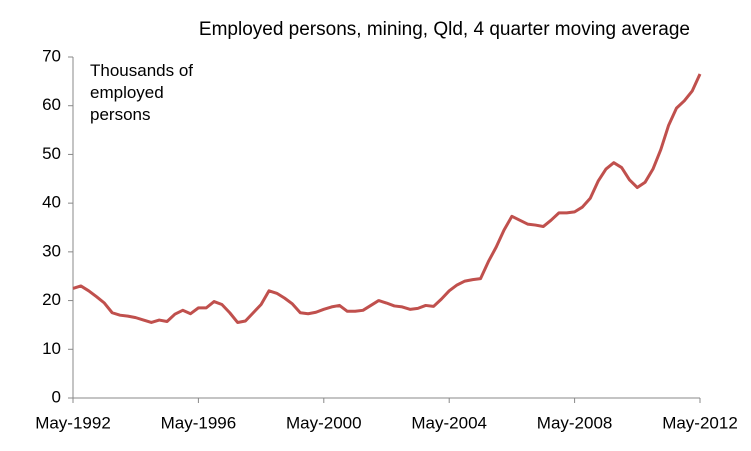 Image resolution: width=751 pixels, height=451 pixels. Describe the element at coordinates (51, 153) in the screenshot. I see `y-tick-label: 50` at that location.